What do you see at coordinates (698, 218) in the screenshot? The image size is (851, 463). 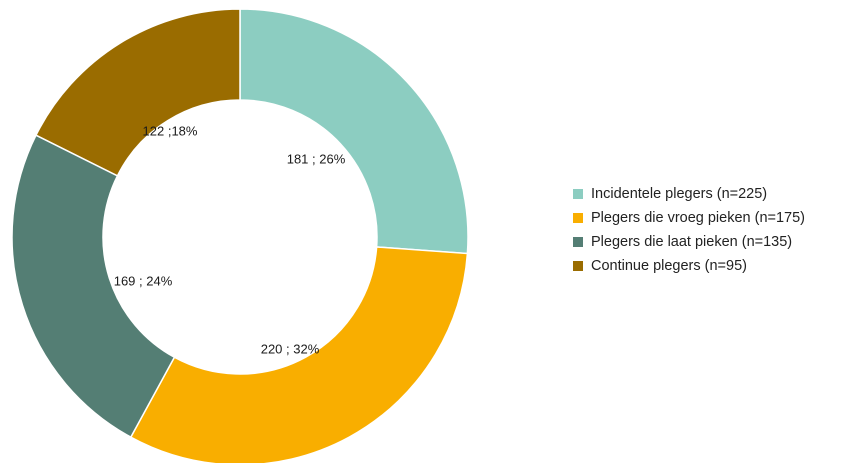 I see `legend-label: Plegers die vroeg pieken (n=175)` at bounding box center [698, 218].